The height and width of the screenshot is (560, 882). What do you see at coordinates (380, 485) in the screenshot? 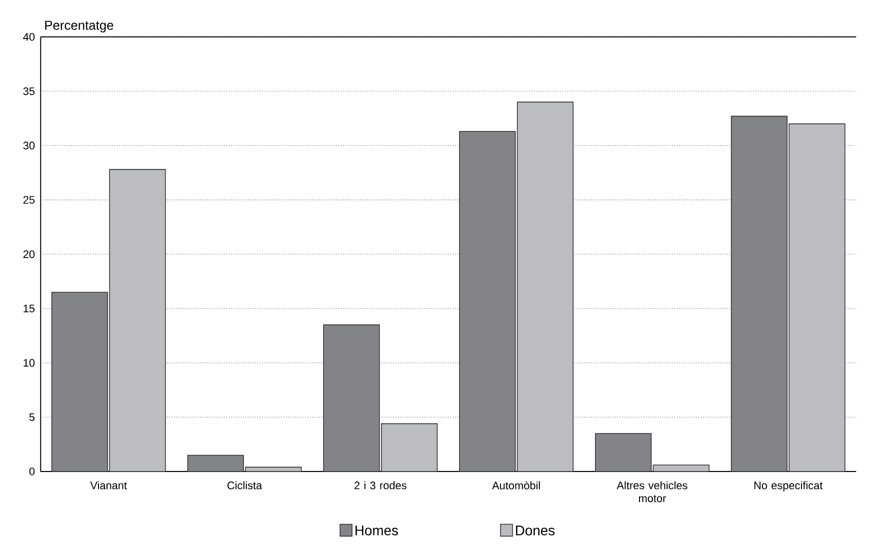
I see `x-tick-label: 2 i 3 rodes` at bounding box center [380, 485].